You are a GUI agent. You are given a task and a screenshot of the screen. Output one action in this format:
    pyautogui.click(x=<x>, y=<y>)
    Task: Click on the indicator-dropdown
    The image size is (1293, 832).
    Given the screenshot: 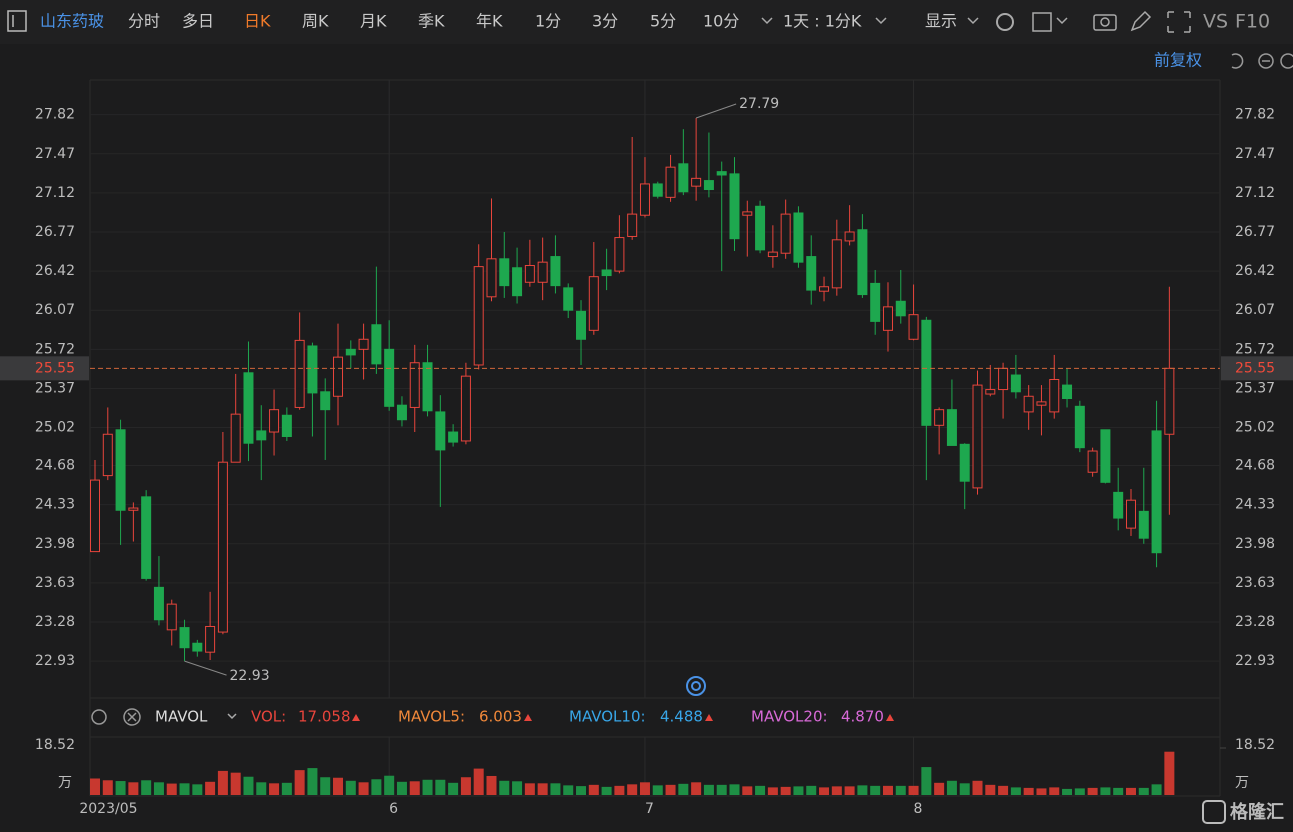 What is the action you would take?
    pyautogui.click(x=232, y=716)
    